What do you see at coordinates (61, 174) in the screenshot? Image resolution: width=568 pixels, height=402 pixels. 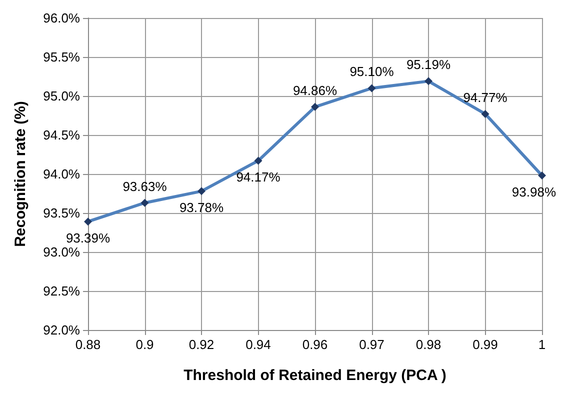 I see `y-tick-label: 94.0%` at bounding box center [61, 174].